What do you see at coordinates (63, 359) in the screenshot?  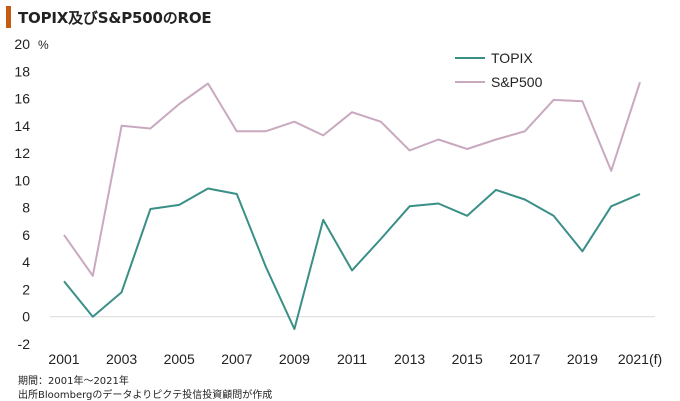 I see `x-tick-label: 2001` at bounding box center [63, 359].